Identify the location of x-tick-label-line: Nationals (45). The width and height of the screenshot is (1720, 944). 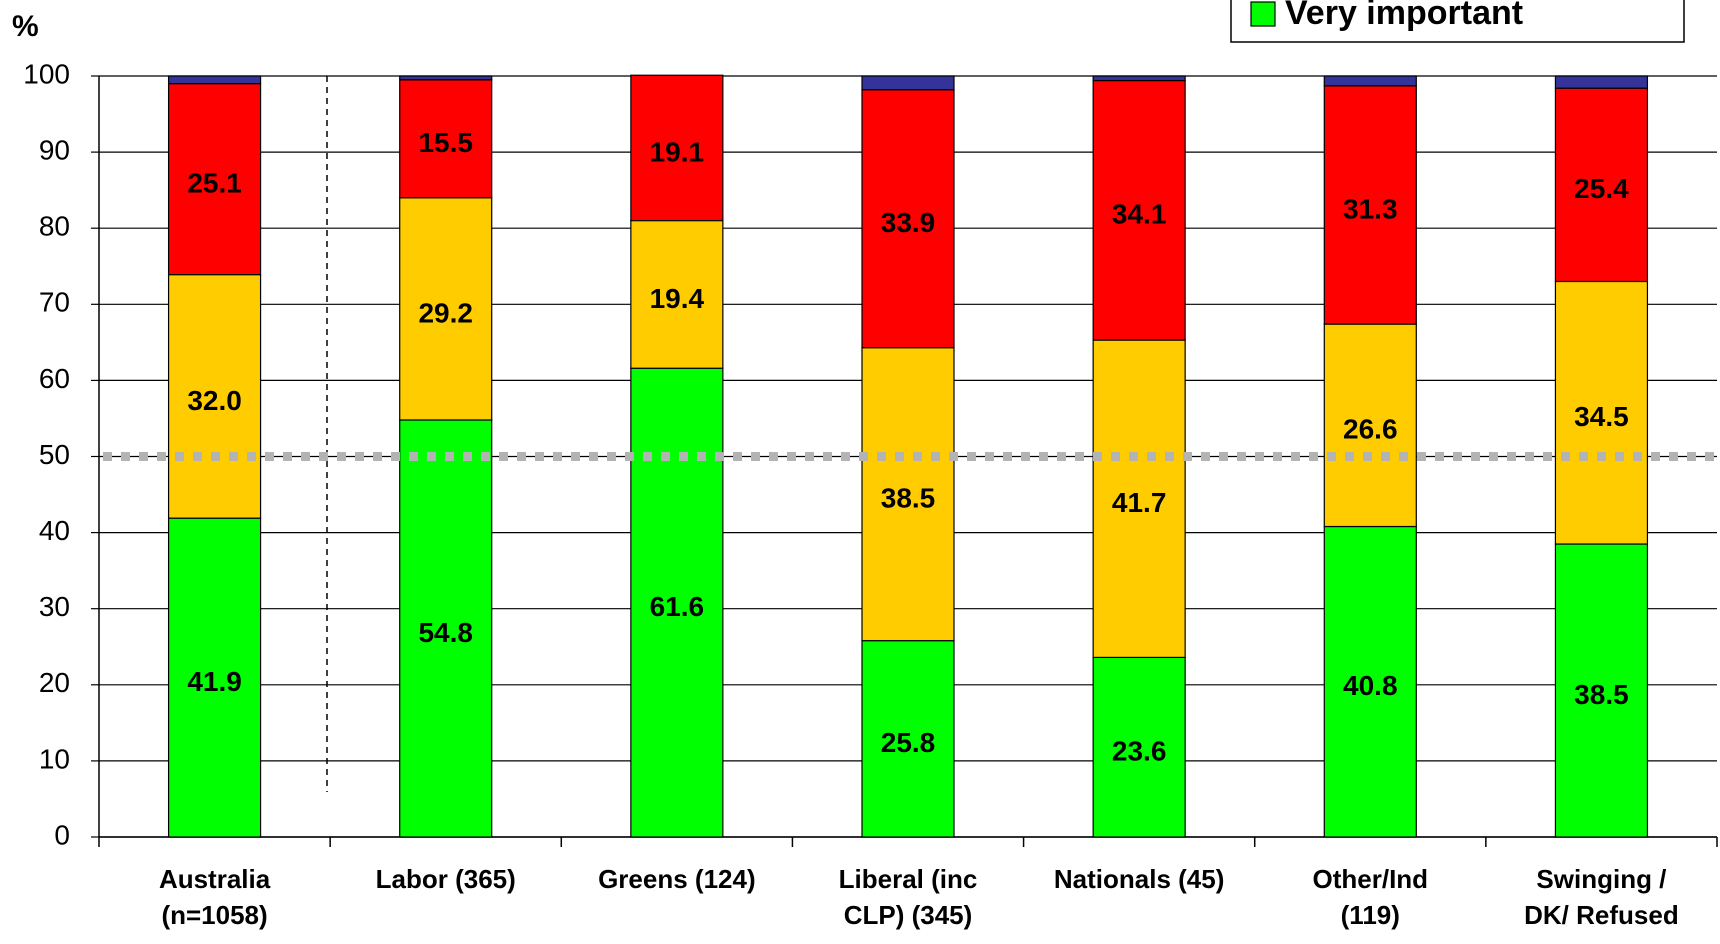
(1139, 879).